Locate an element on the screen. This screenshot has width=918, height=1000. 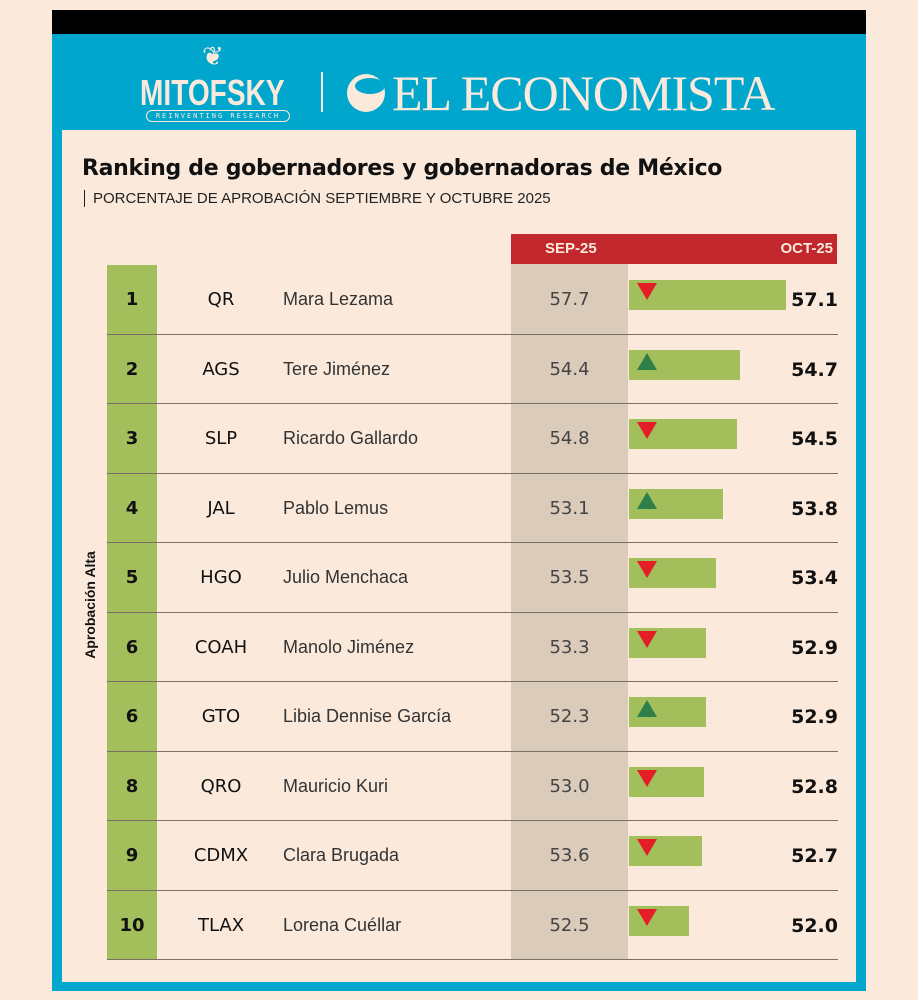
economista-logo: EL ECONOMISTA is located at coordinates (584, 93).